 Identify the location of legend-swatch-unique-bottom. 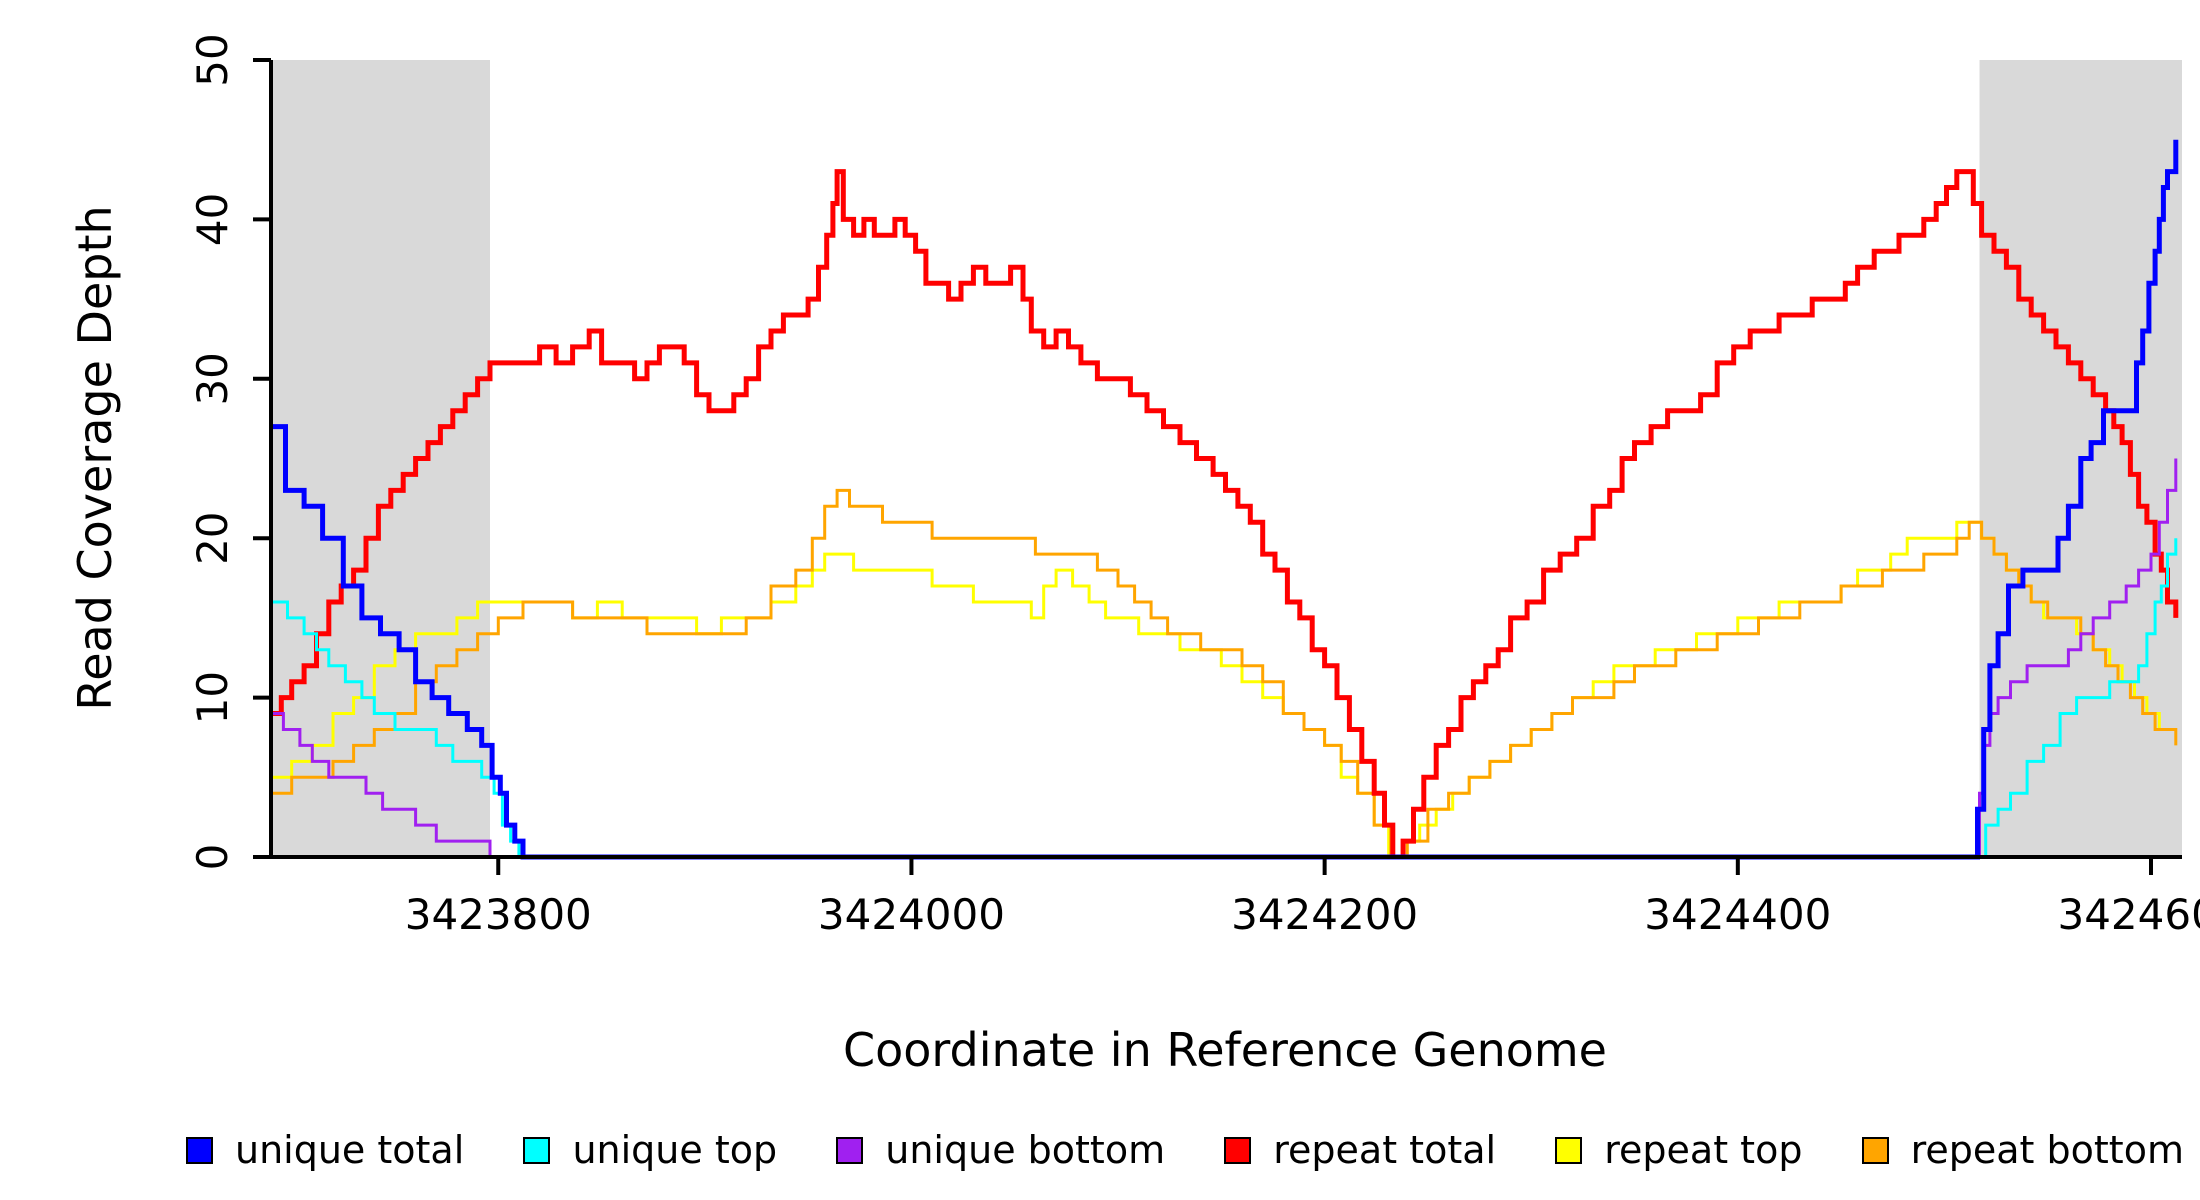
(850, 1150).